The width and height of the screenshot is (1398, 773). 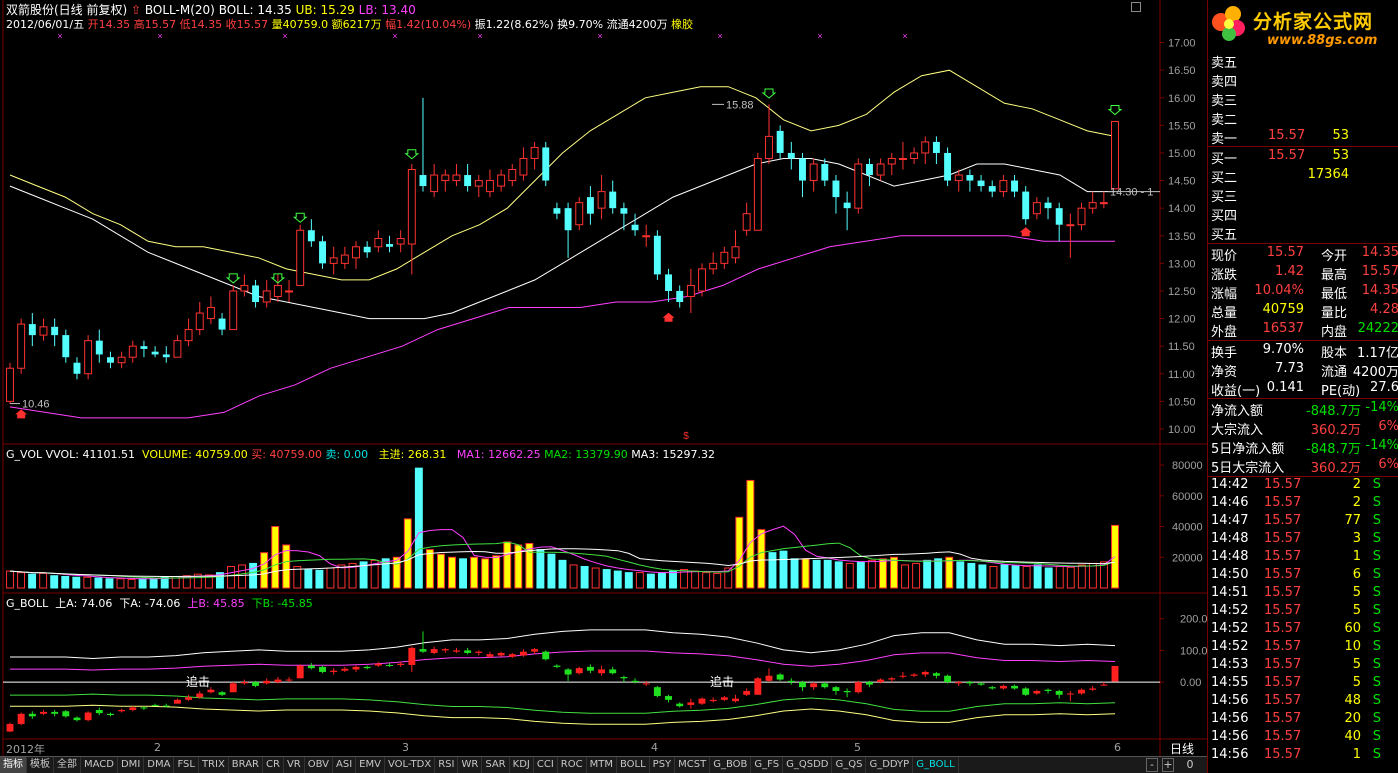 I want to click on tick-row: 14:56 15.57 20 S, so click(x=1303, y=720).